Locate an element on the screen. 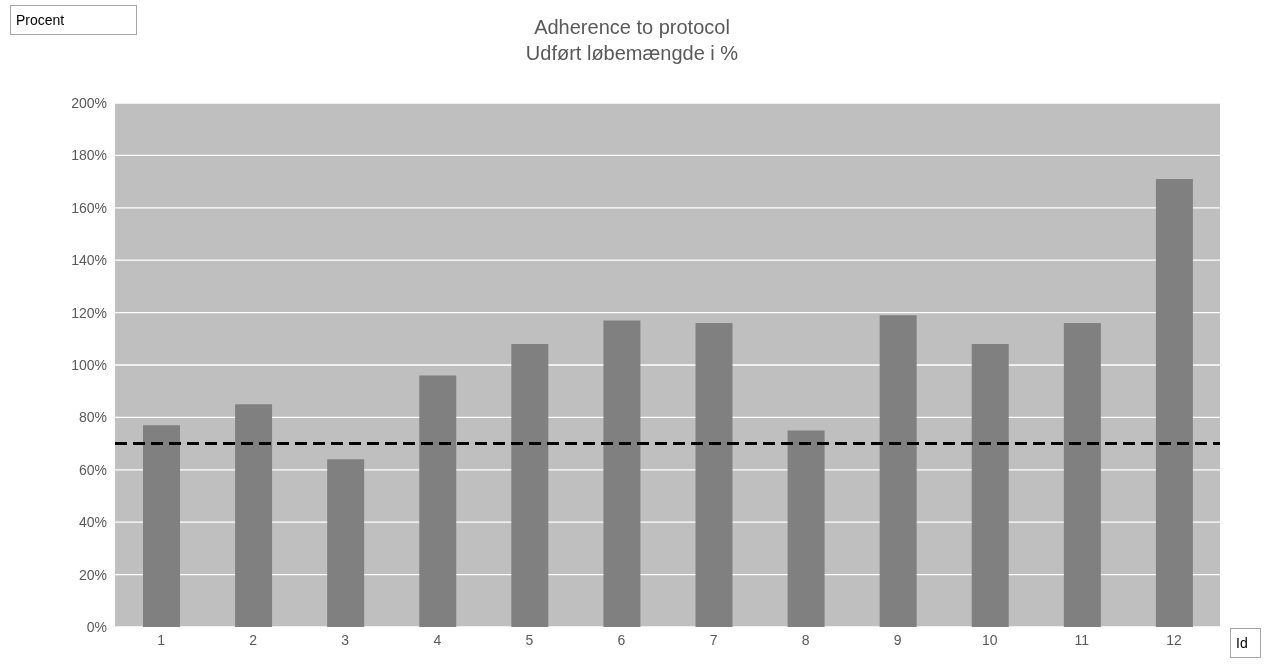 The width and height of the screenshot is (1264, 666). x-axis-title: Id is located at coordinates (1245, 643).